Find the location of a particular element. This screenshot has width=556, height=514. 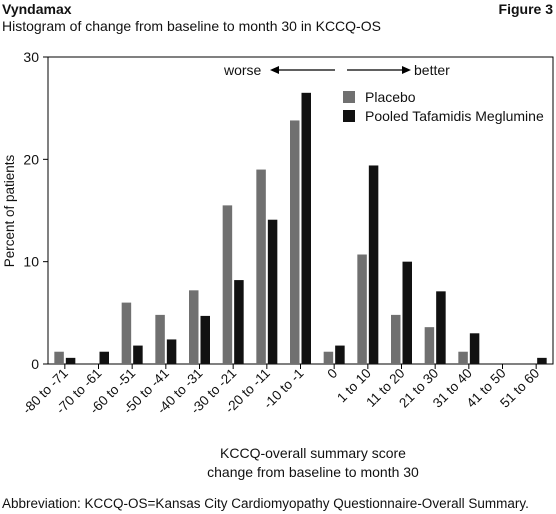

legend-swatch-tafamidis is located at coordinates (349, 116).